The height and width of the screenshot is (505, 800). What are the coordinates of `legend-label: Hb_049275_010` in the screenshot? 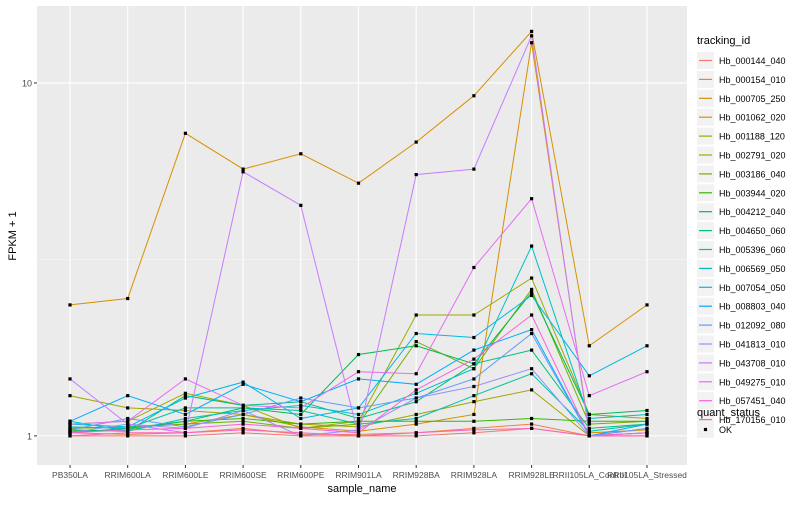 It's located at (752, 382).